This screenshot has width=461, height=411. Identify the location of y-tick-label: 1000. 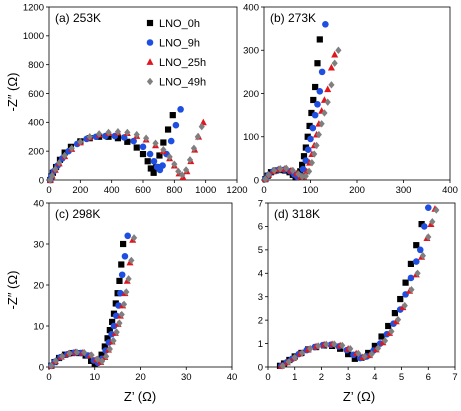
(33, 36).